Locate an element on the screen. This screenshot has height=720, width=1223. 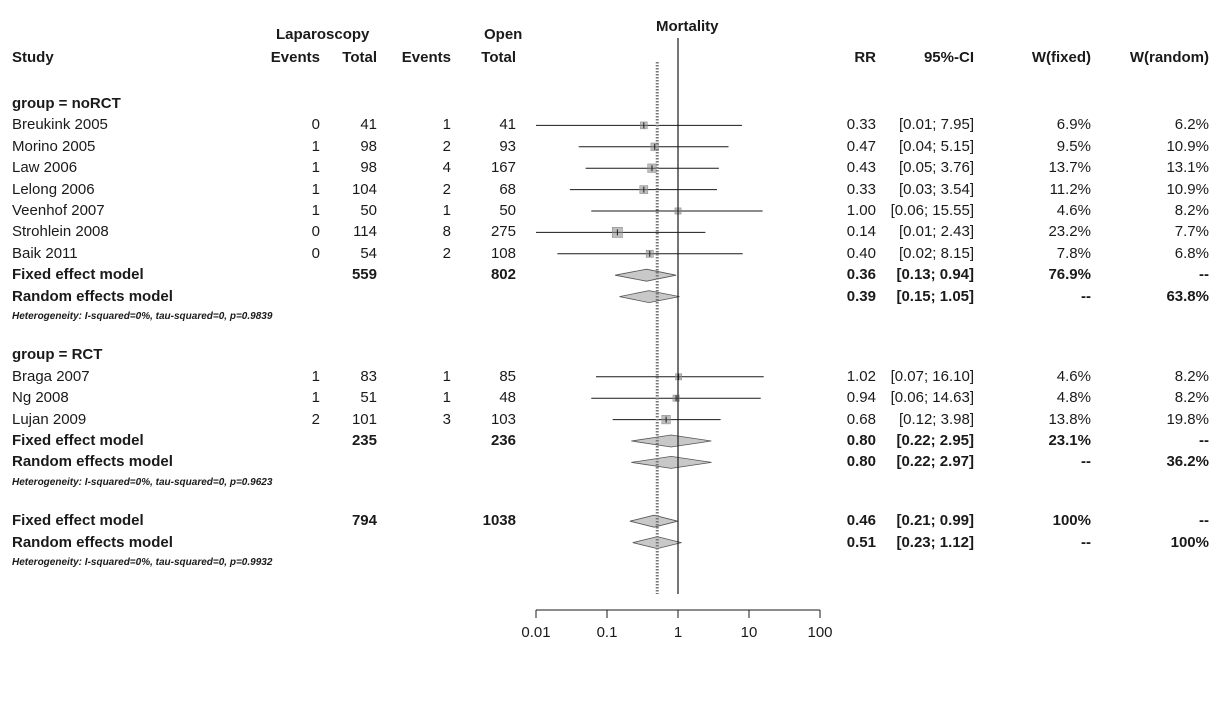
weight-random-cell: 6.8% is located at coordinates (1191, 253).